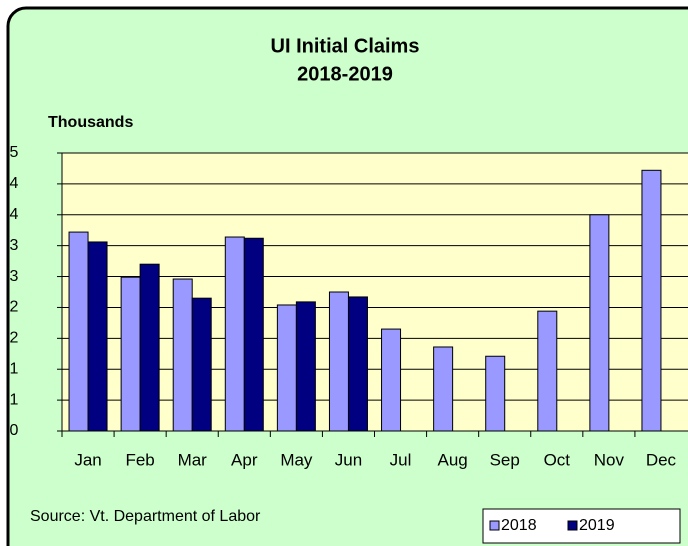 The height and width of the screenshot is (546, 688). Describe the element at coordinates (244, 459) in the screenshot. I see `x-tick-label: Apr` at that location.